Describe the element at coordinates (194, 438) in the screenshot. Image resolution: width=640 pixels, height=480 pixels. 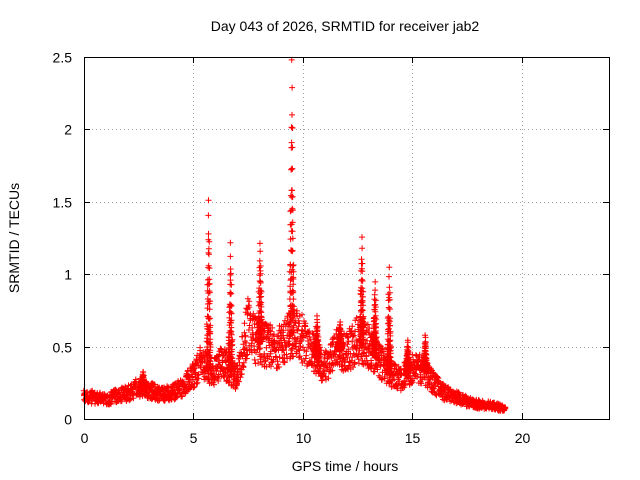
I see `x-tick-label: 5` at that location.